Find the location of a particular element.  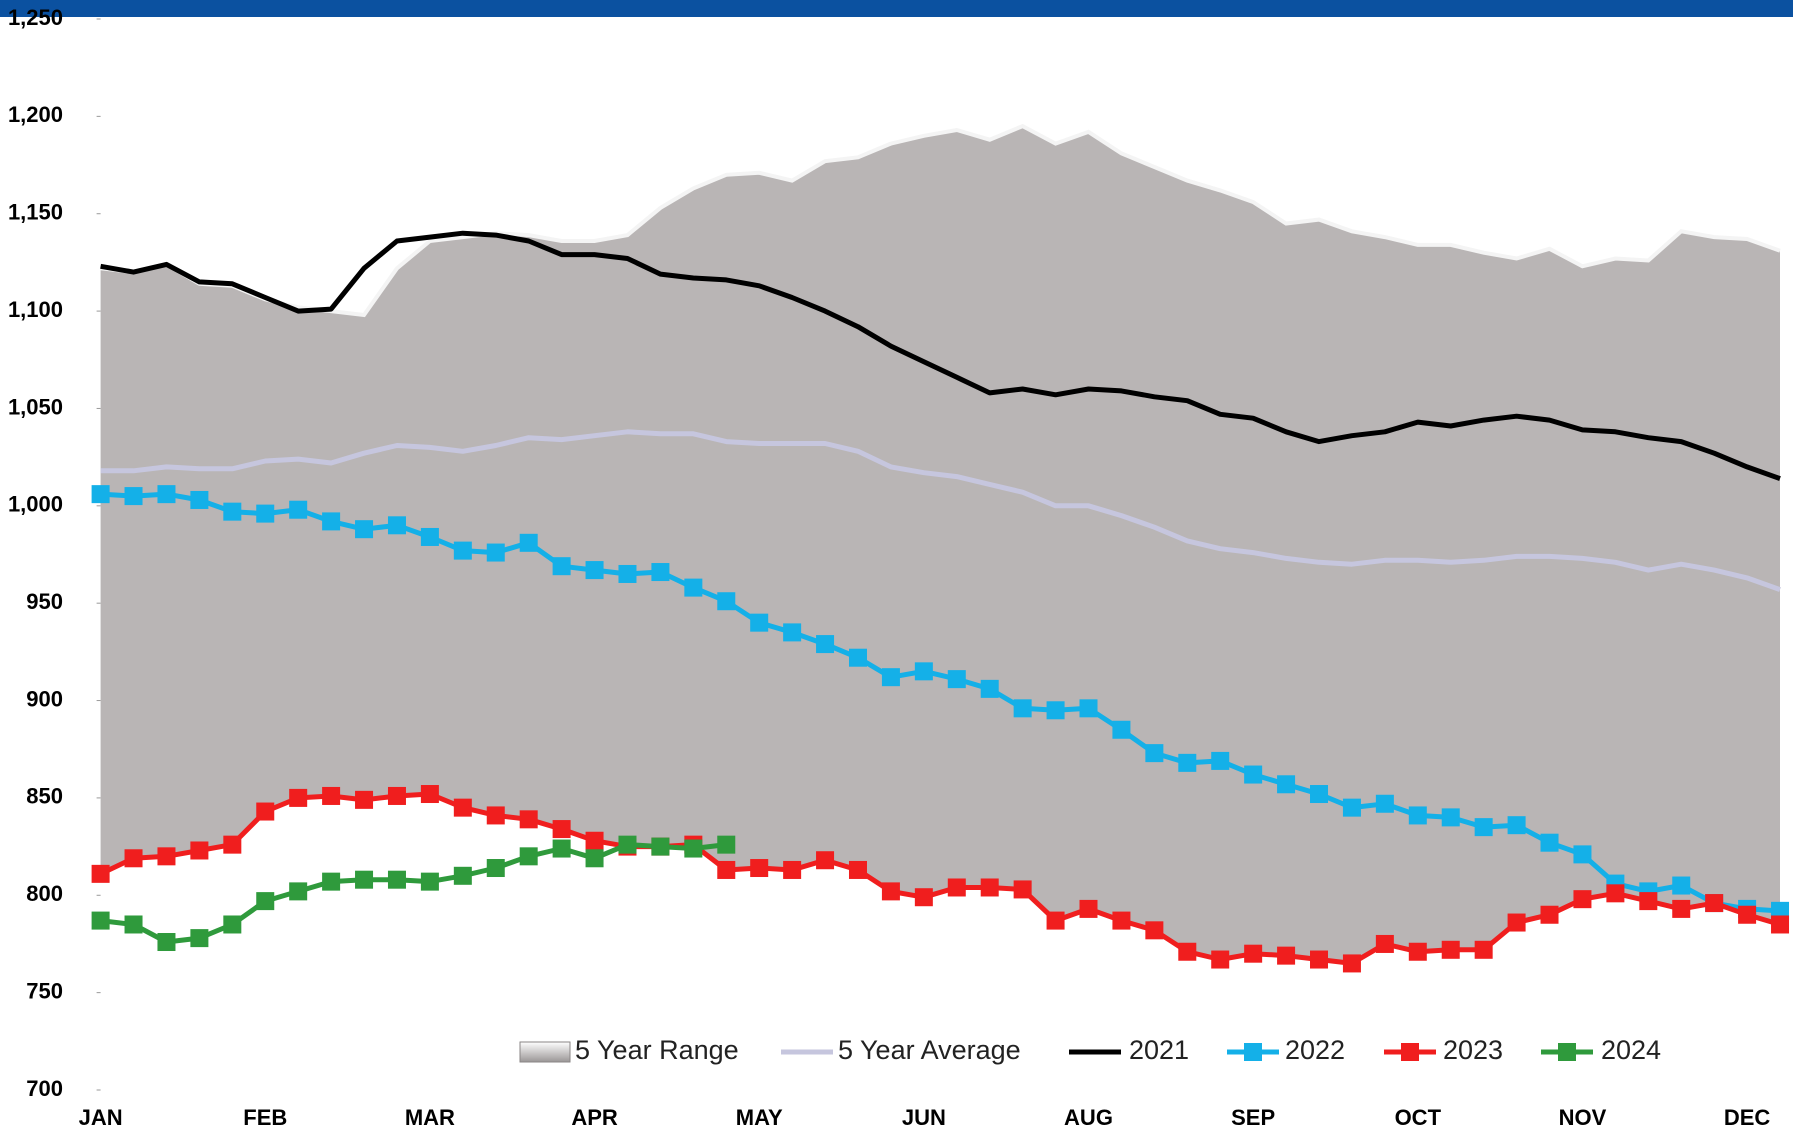

series-line is located at coordinates (940, 510).